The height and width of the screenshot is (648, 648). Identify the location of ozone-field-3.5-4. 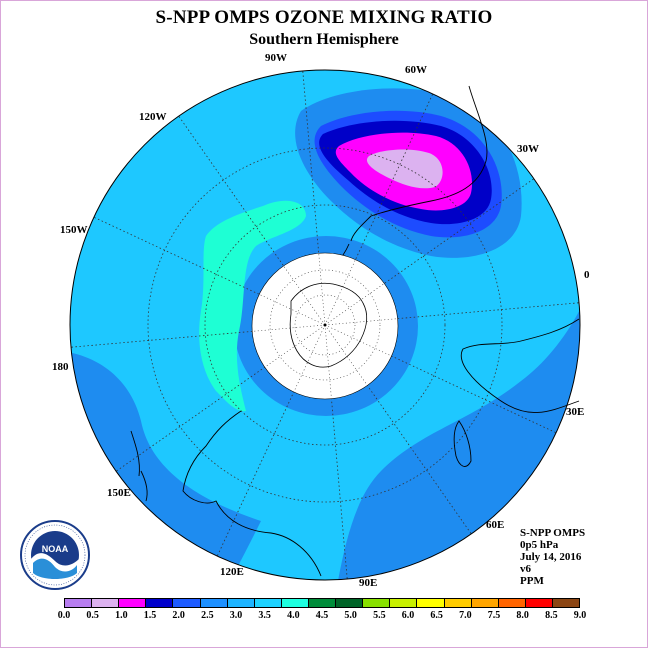
(252, 306).